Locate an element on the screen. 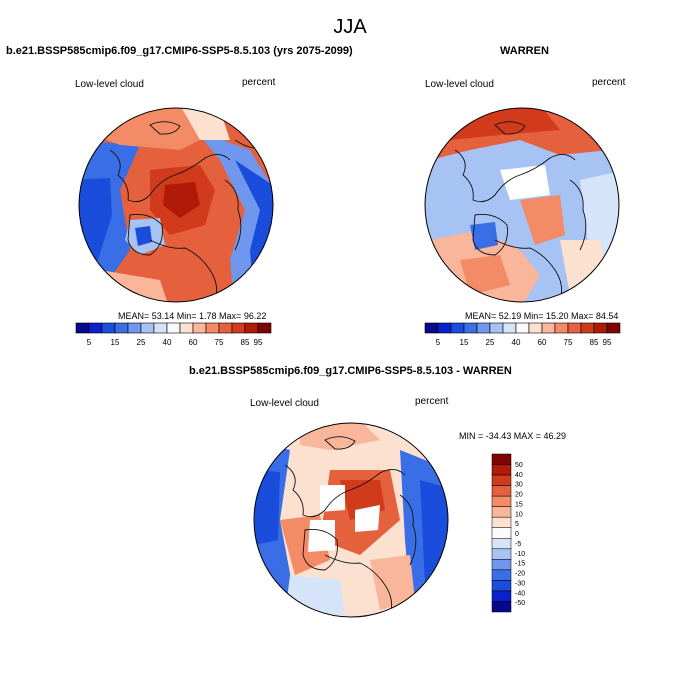 The height and width of the screenshot is (700, 700). panel2-colorbar: 5 15 25 40 60 75 85 95 is located at coordinates (522, 334).